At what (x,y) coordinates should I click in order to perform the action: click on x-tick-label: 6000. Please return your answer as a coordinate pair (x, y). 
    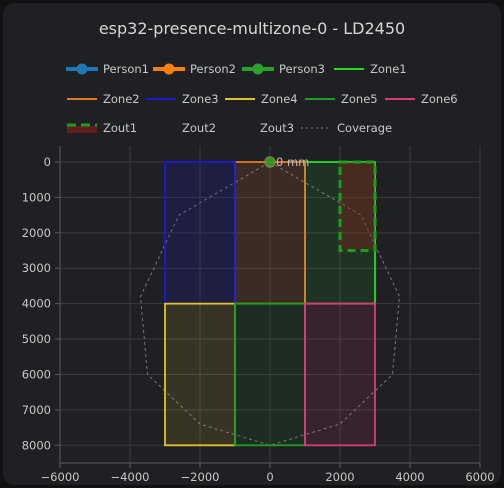
    Looking at the image, I should click on (479, 477).